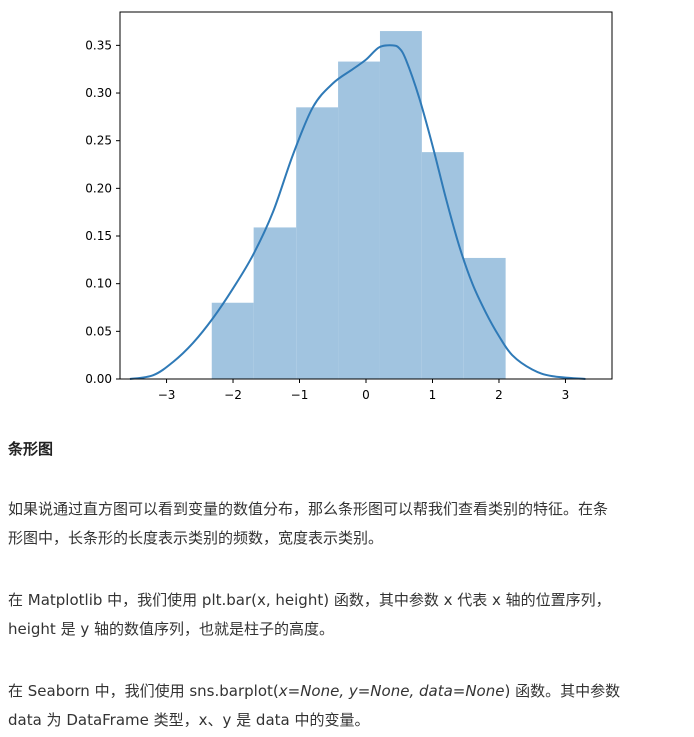  I want to click on x-axis-tick-label: 2, so click(499, 395).